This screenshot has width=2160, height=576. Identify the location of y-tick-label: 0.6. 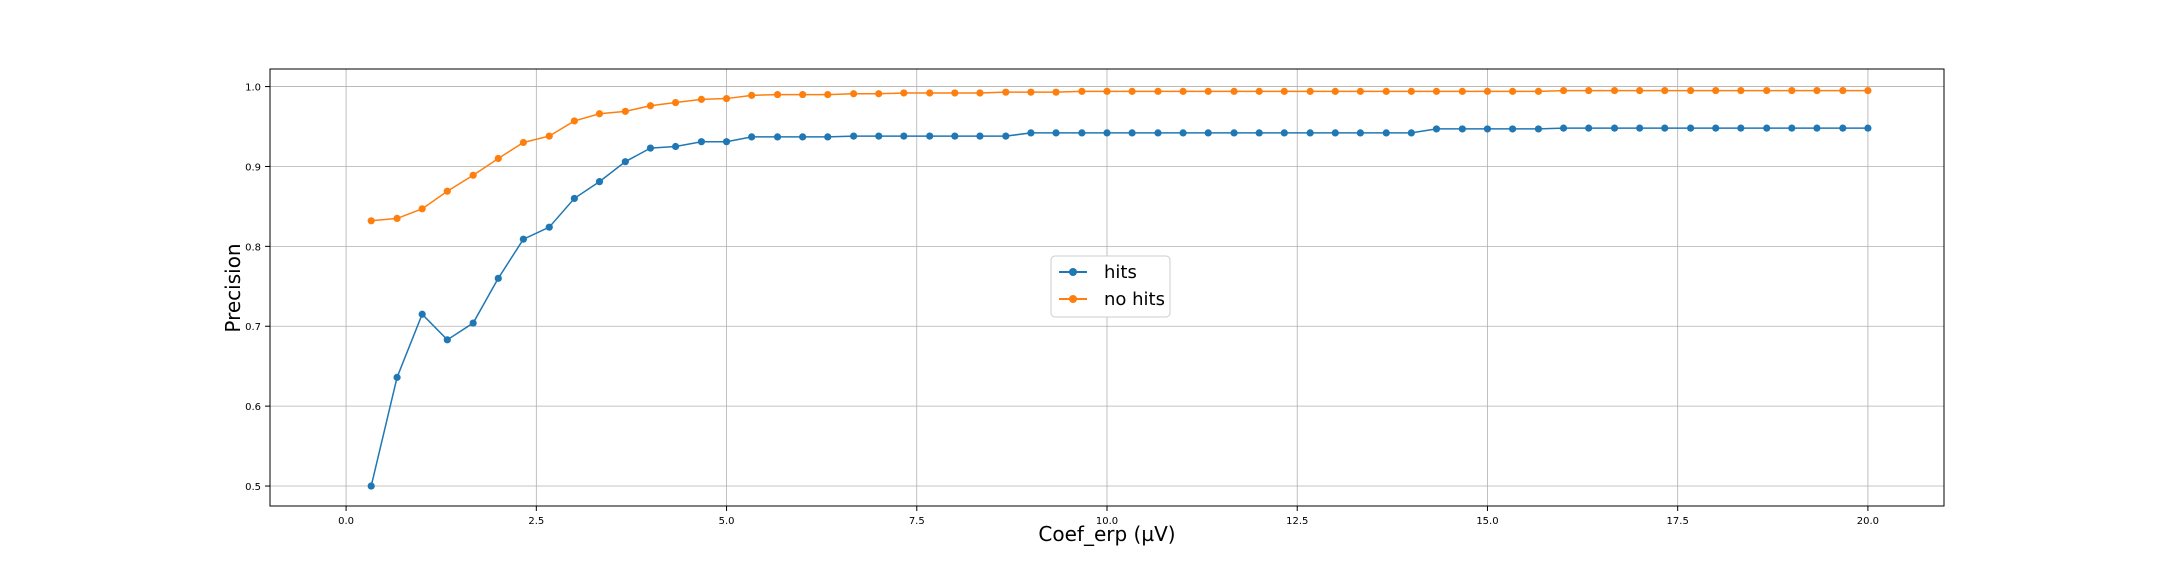
(253, 407).